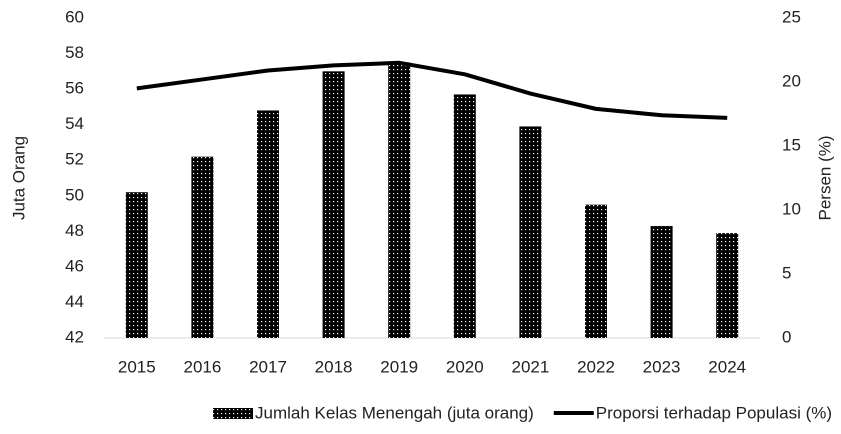 This screenshot has height=434, width=841. What do you see at coordinates (74, 16) in the screenshot?
I see `y-tick-label: 60` at bounding box center [74, 16].